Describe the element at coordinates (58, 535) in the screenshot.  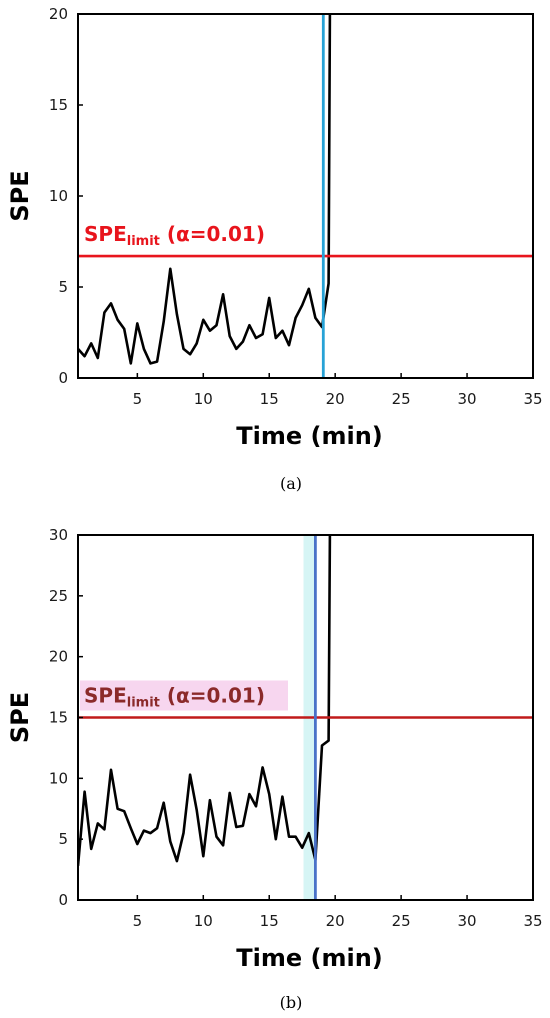
I see `y-tick-label: 30` at that location.